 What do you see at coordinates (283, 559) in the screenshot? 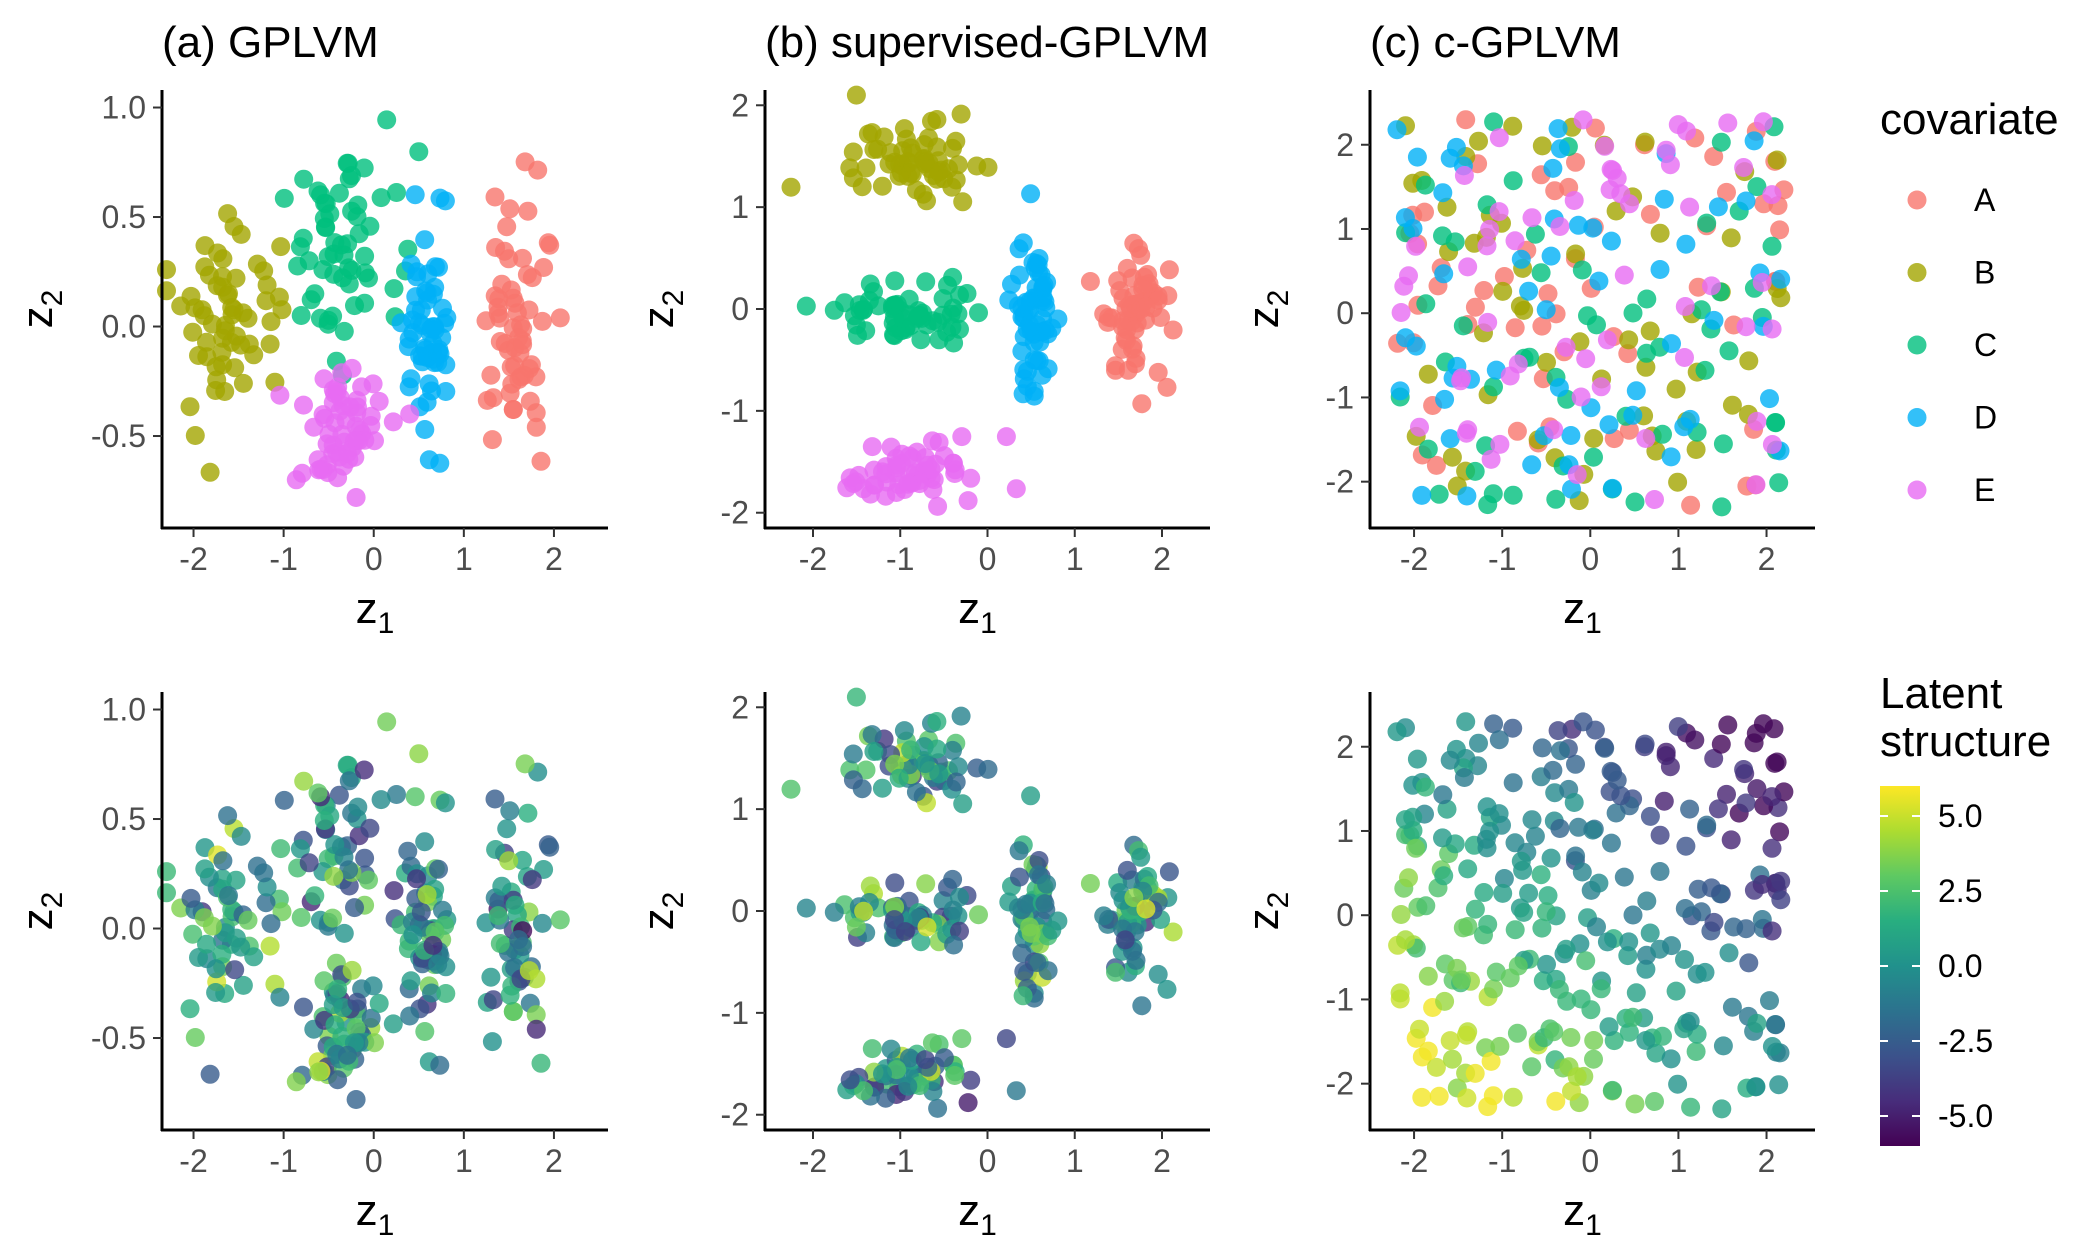
I see `x-tick-label: -1` at bounding box center [283, 559].